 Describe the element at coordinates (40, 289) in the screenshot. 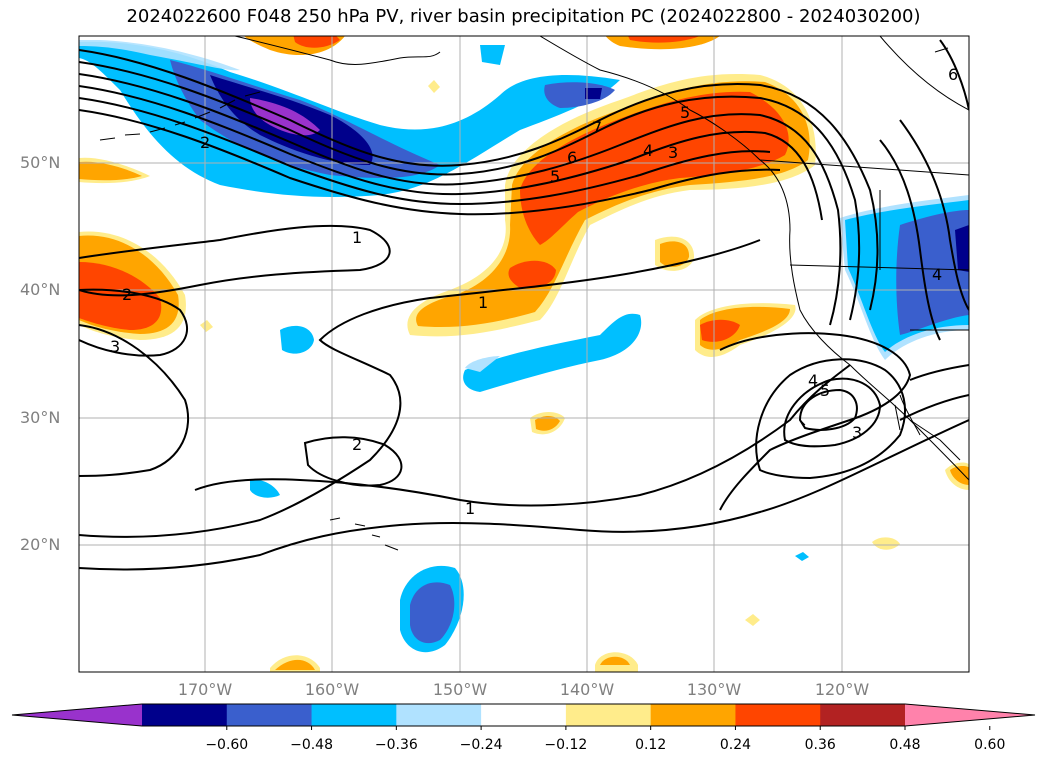

I see `lat-label: 40°N` at that location.